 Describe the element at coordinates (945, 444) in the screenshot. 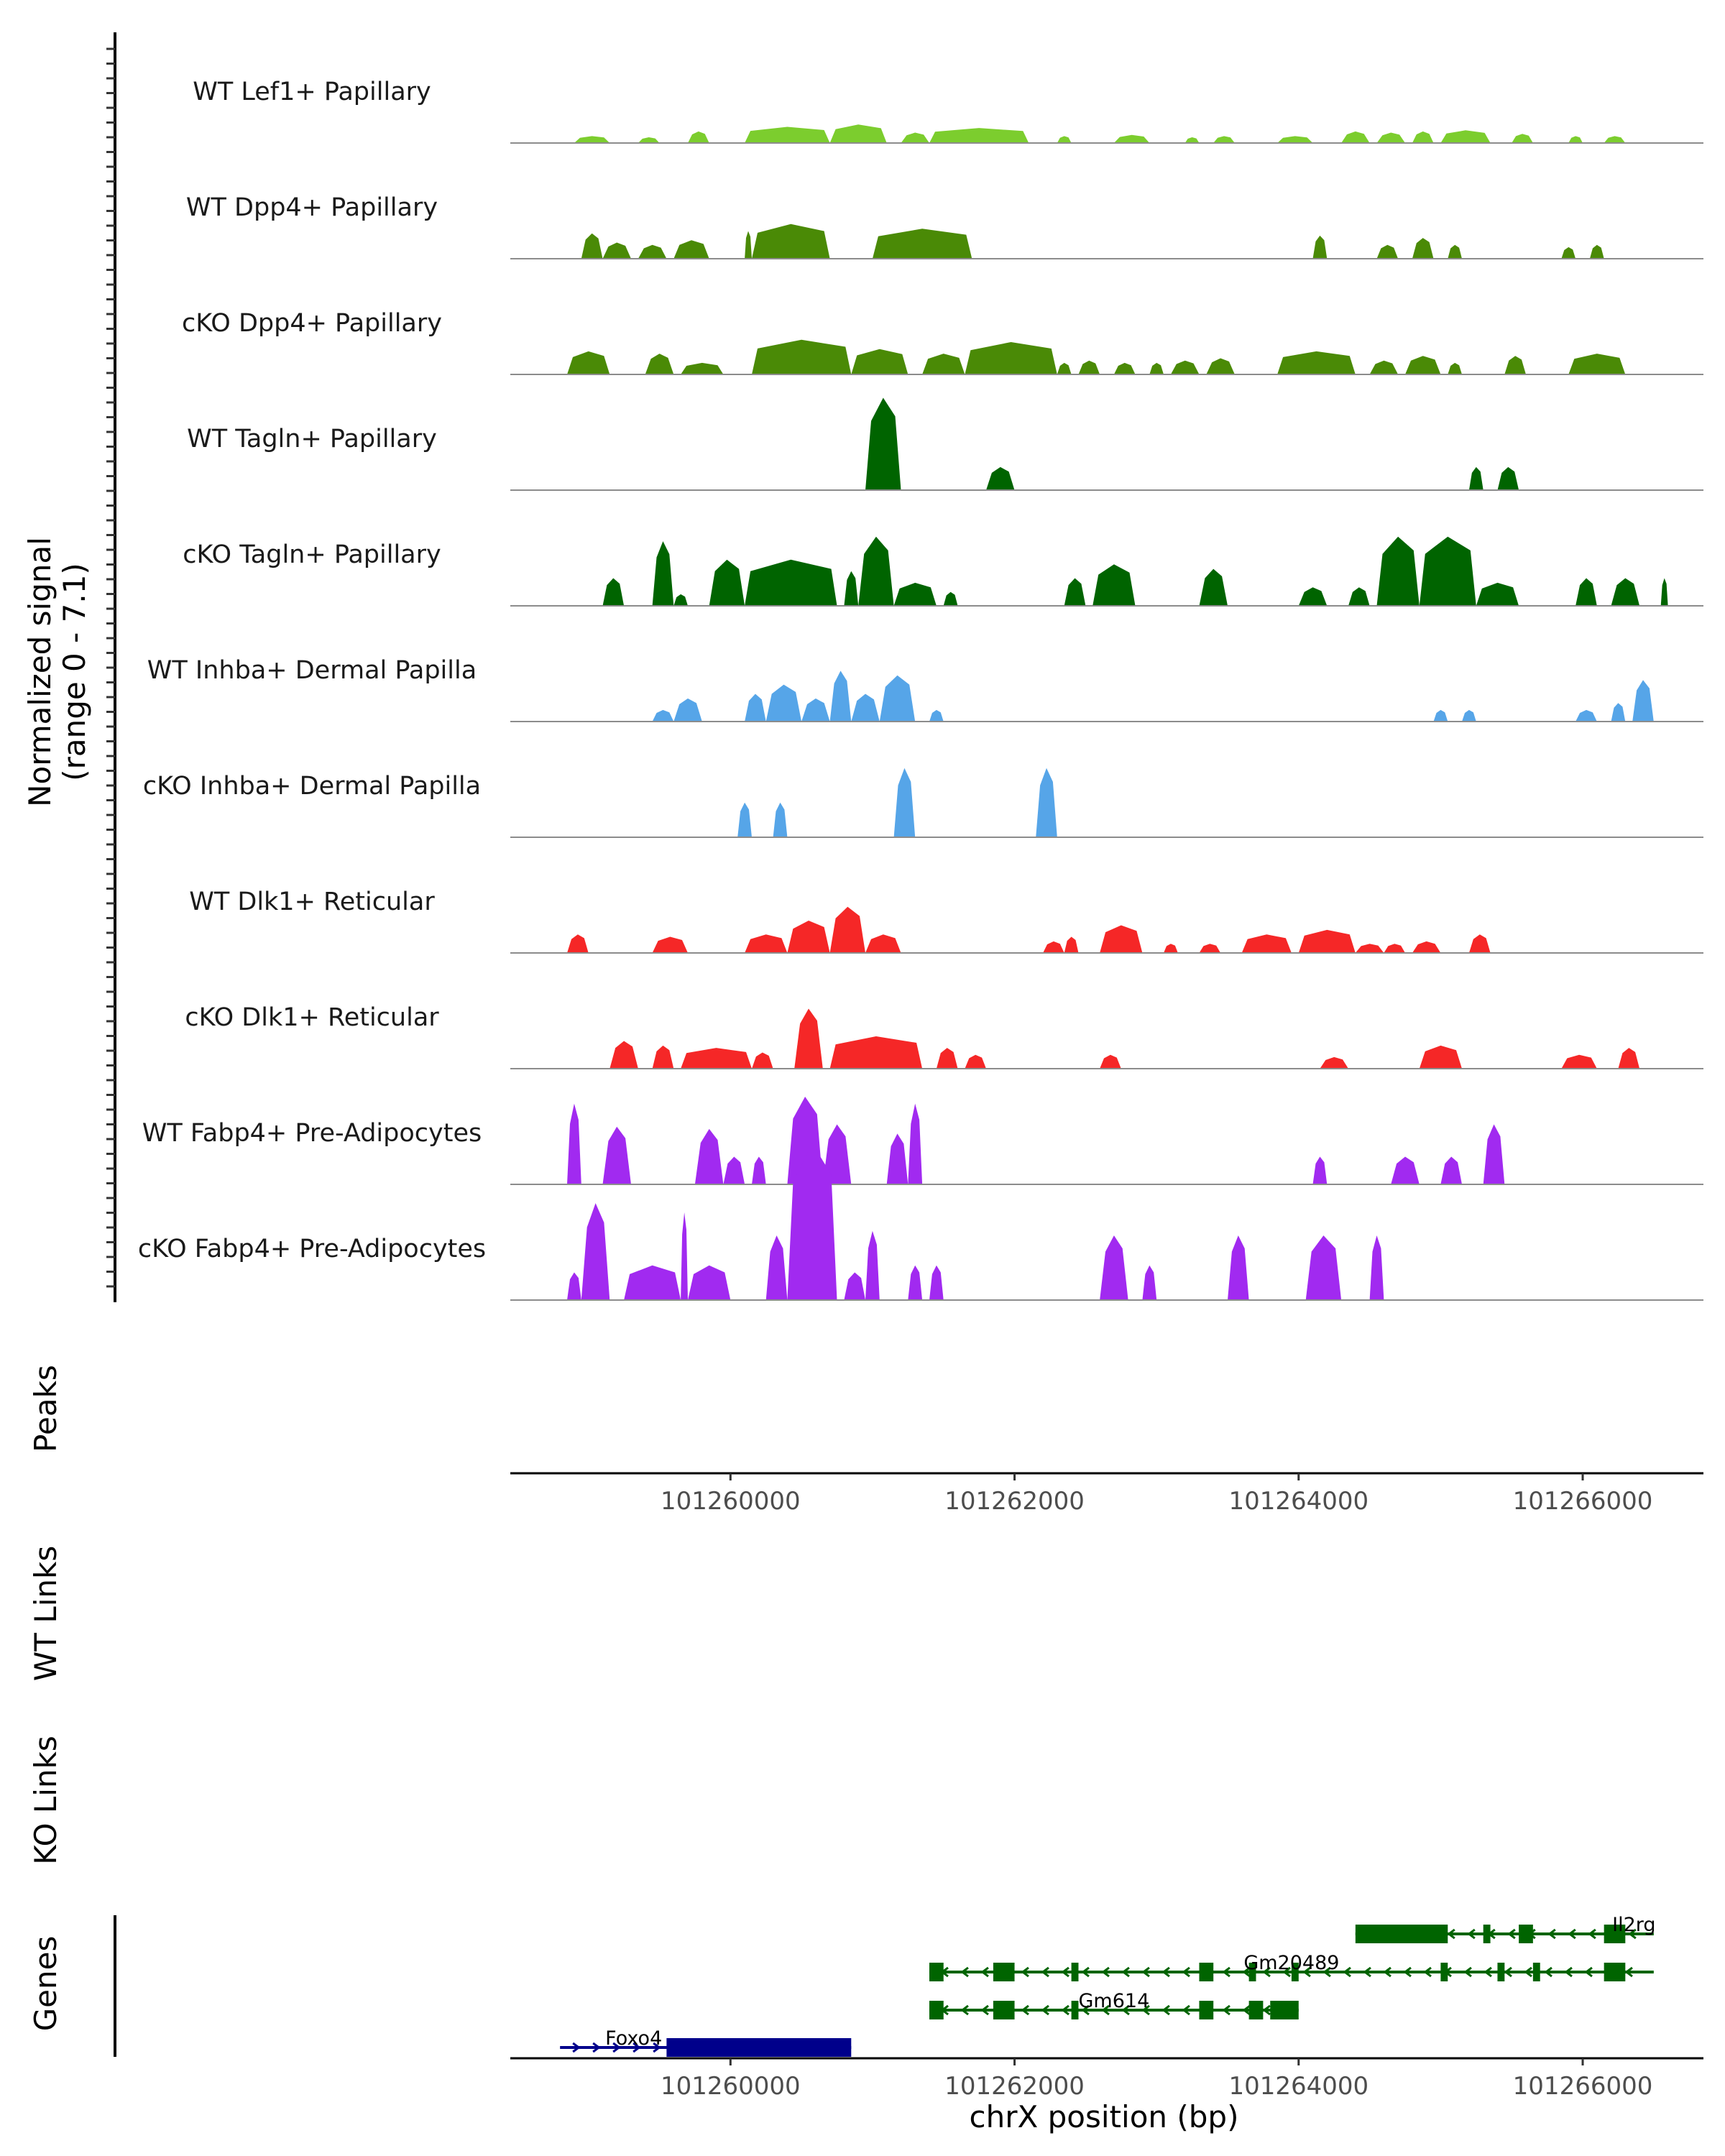

I see `track-4: WT Tagln+ Papillary` at that location.